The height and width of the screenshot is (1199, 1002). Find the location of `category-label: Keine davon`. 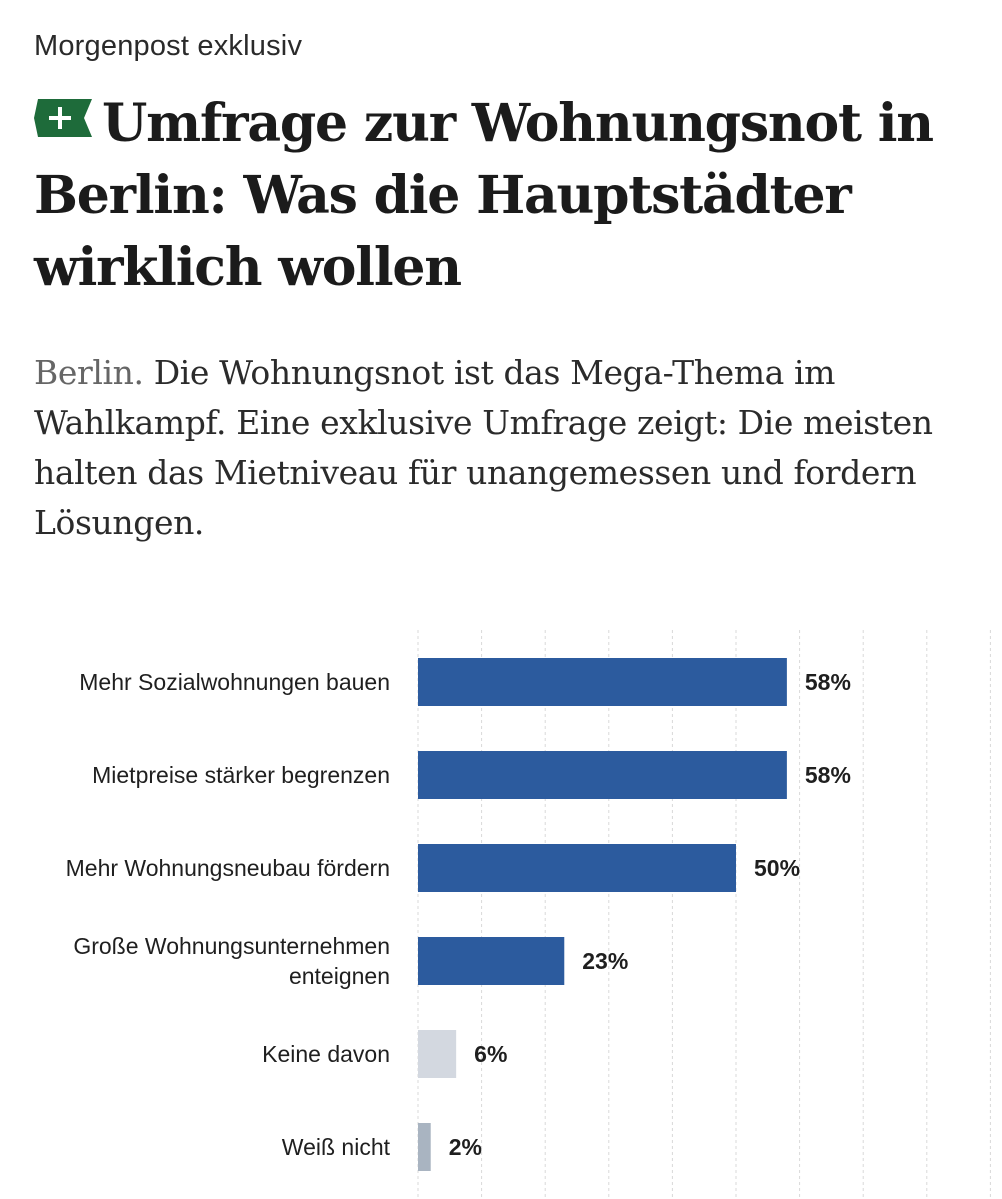

category-label: Keine davon is located at coordinates (326, 1054).